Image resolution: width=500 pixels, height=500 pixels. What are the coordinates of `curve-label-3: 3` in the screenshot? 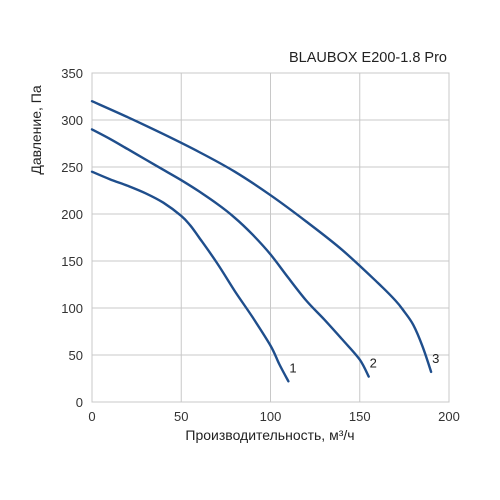 It's located at (435, 358).